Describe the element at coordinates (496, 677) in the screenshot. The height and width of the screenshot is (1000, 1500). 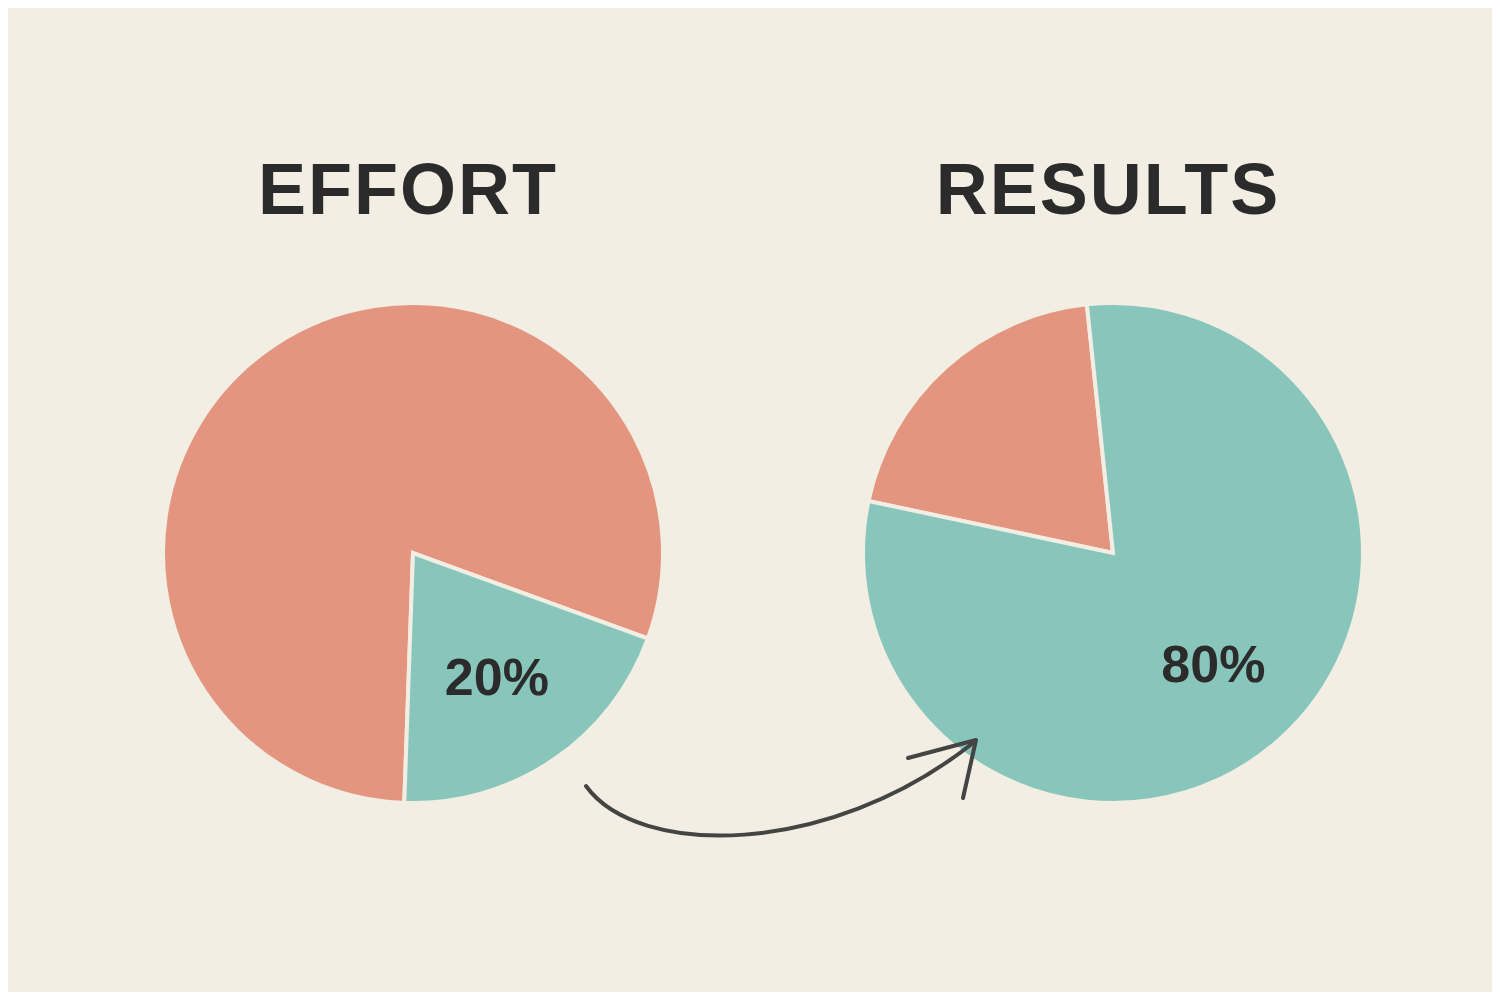
I see `data-label: 20%` at that location.